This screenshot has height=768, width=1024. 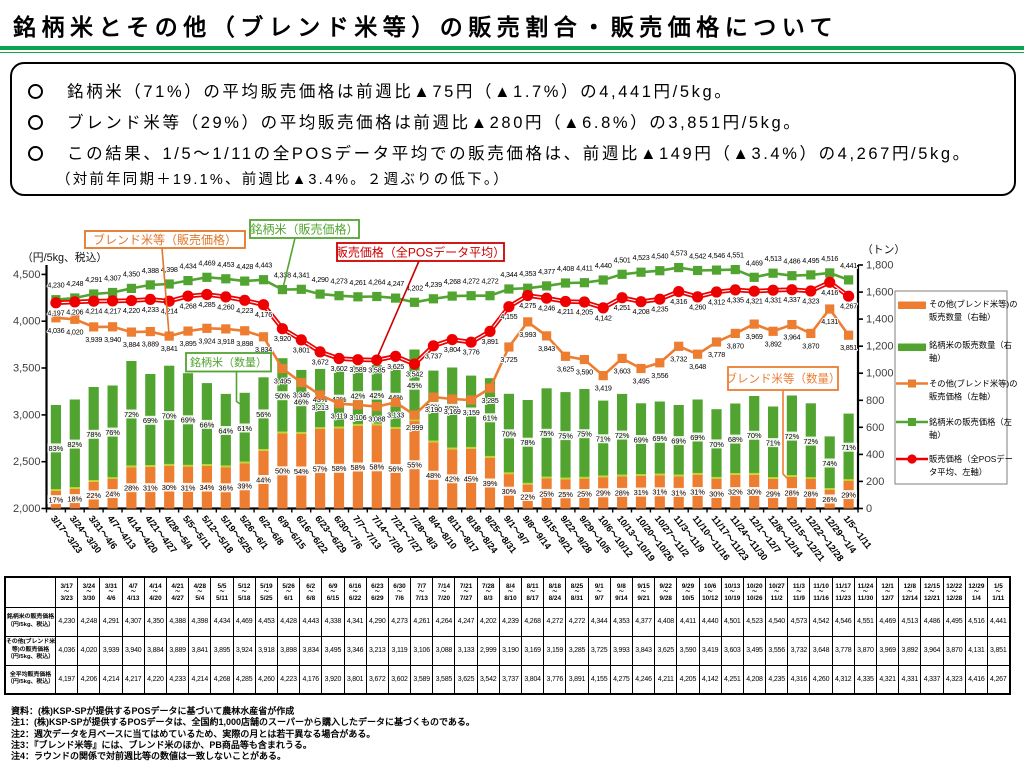 I want to click on svg-text: 0, so click(x=869, y=509).